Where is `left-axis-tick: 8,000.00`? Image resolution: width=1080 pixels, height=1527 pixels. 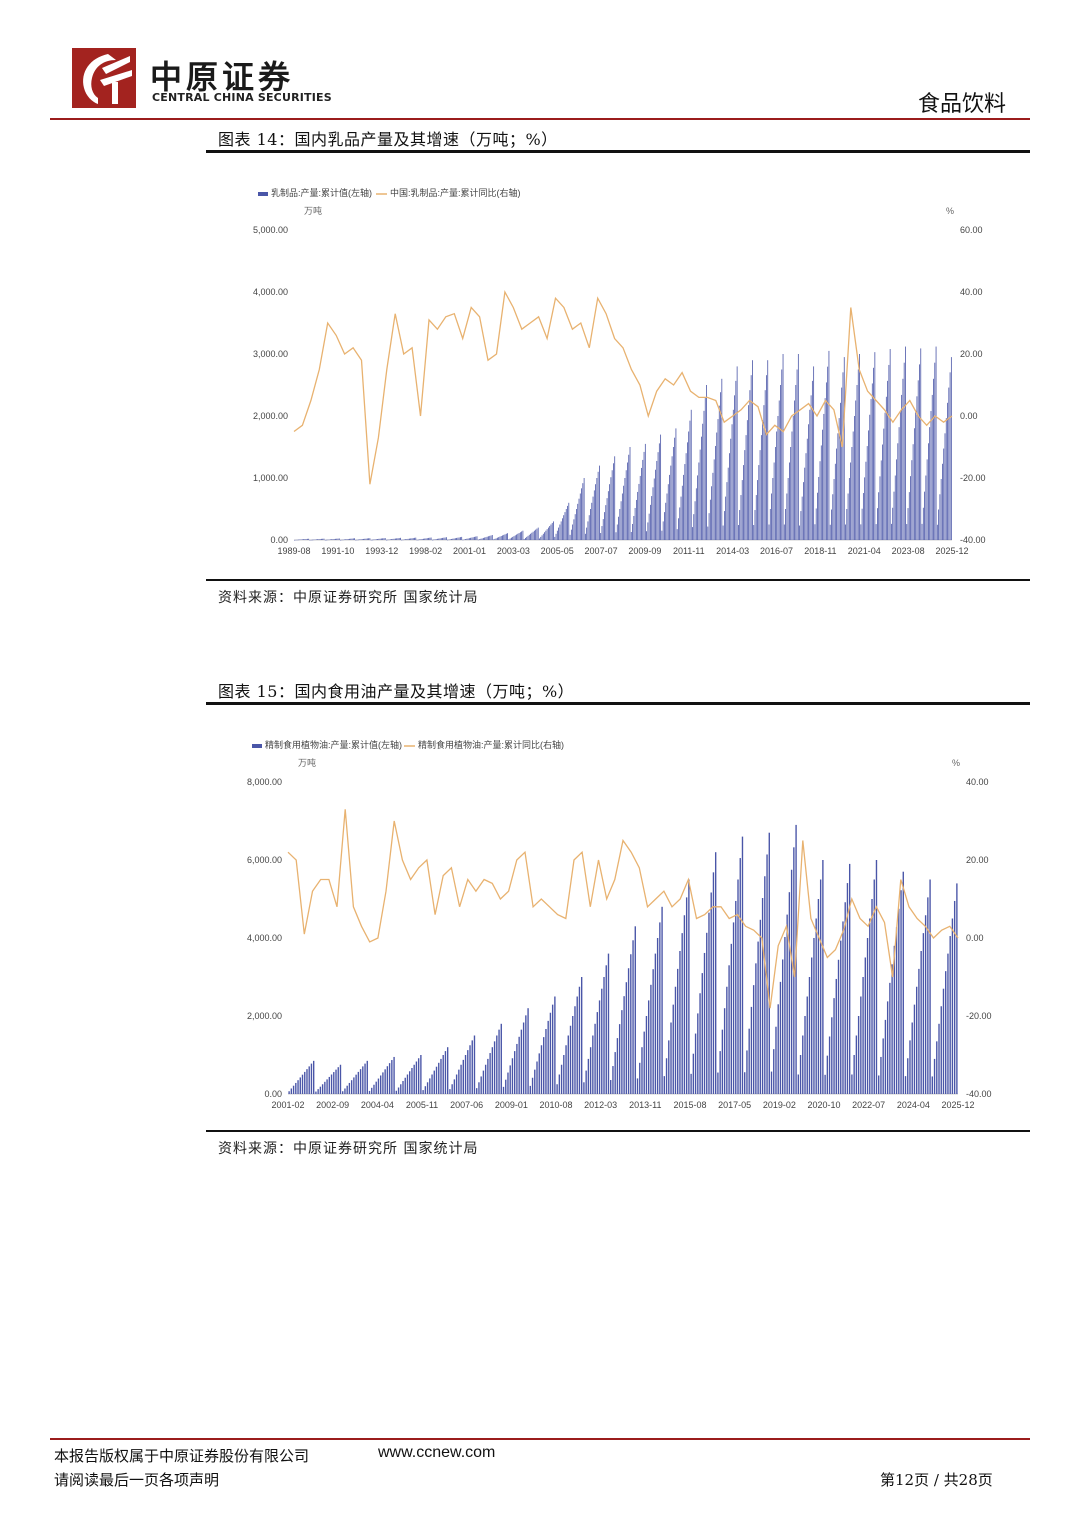
left-axis-tick: 8,000.00 is located at coordinates (264, 782).